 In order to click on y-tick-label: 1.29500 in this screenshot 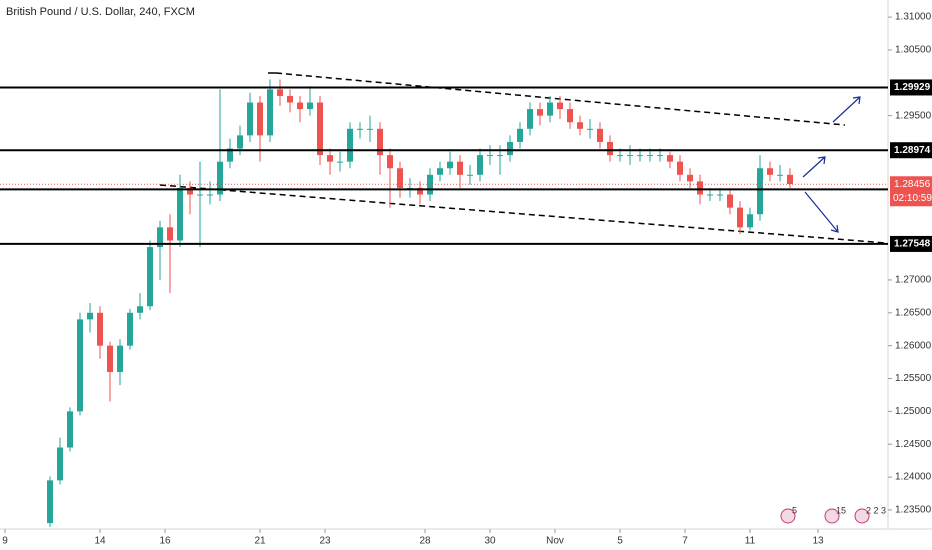, I will do `click(913, 115)`.